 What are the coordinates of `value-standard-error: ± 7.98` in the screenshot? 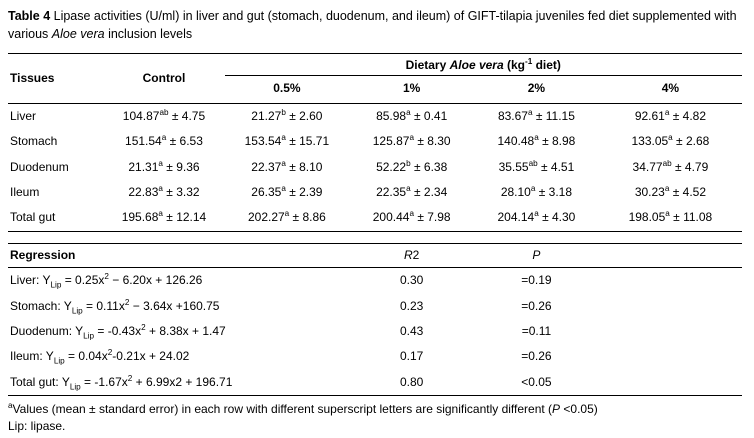 It's located at (432, 217).